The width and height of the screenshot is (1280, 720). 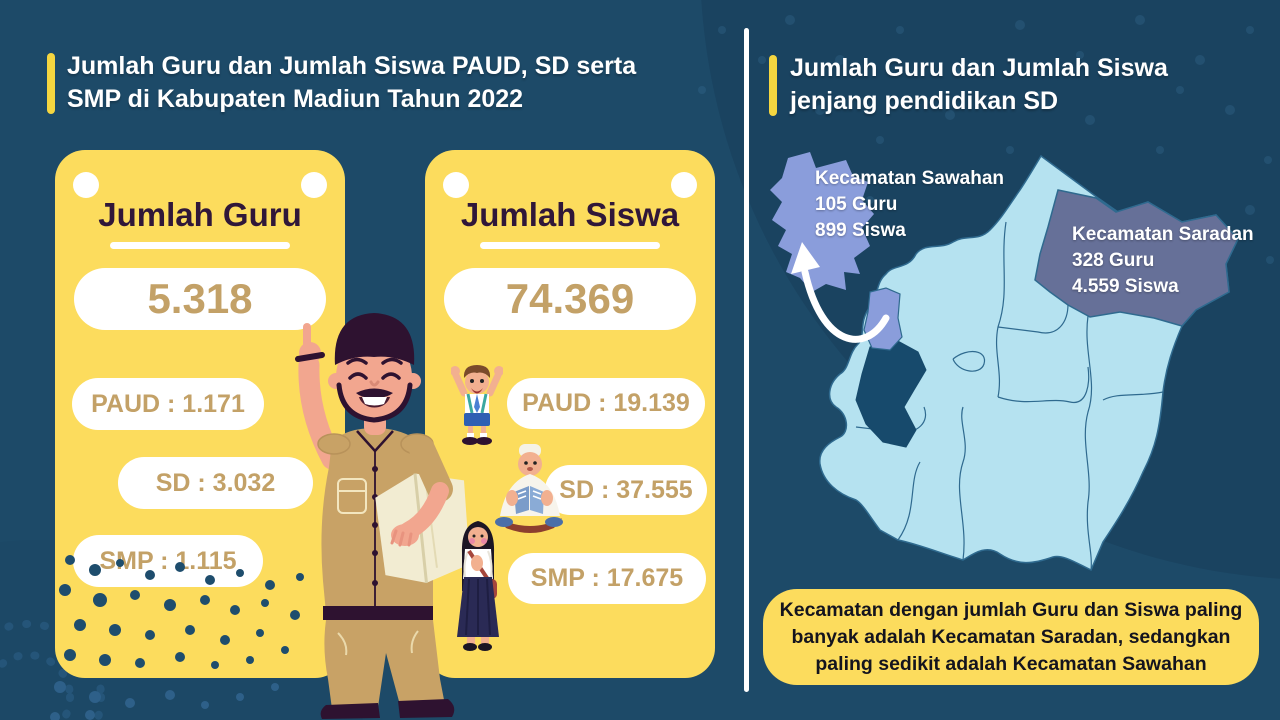 I want to click on teacher-hair, so click(x=374, y=339).